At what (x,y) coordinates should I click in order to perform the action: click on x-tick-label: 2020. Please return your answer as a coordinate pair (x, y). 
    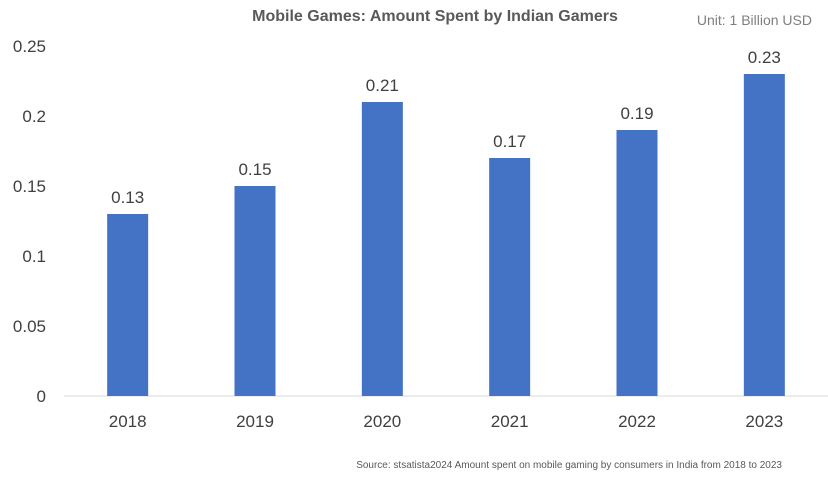
    Looking at the image, I should click on (382, 421).